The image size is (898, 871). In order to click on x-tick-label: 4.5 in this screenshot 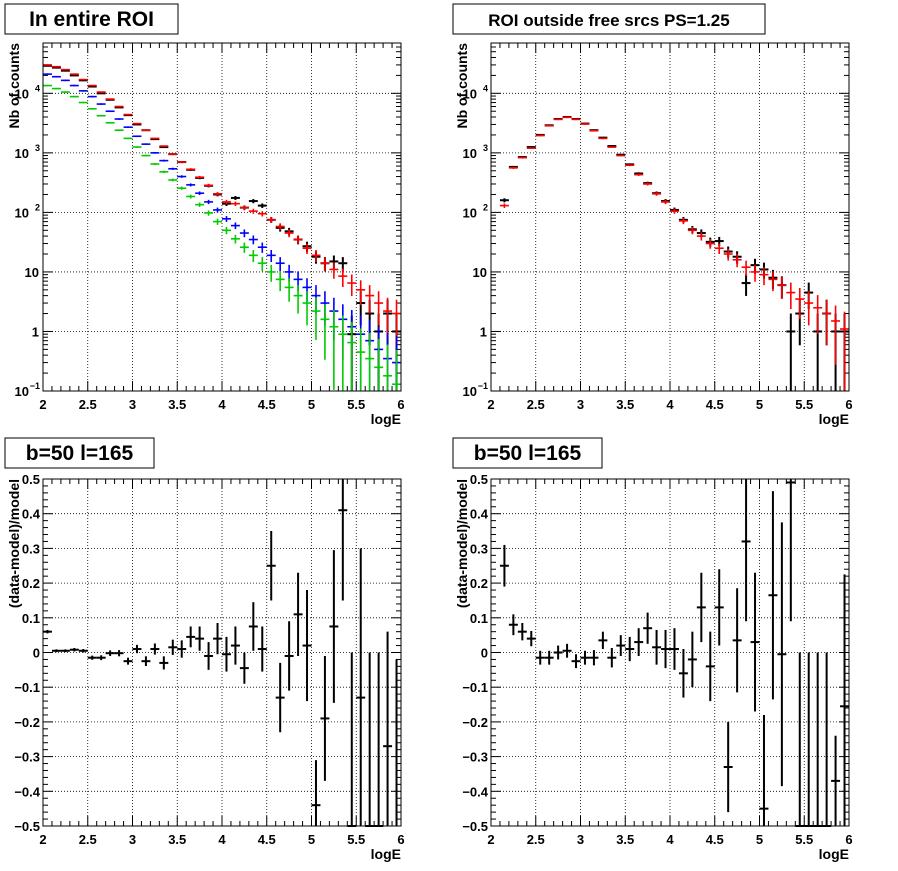, I will do `click(267, 404)`.